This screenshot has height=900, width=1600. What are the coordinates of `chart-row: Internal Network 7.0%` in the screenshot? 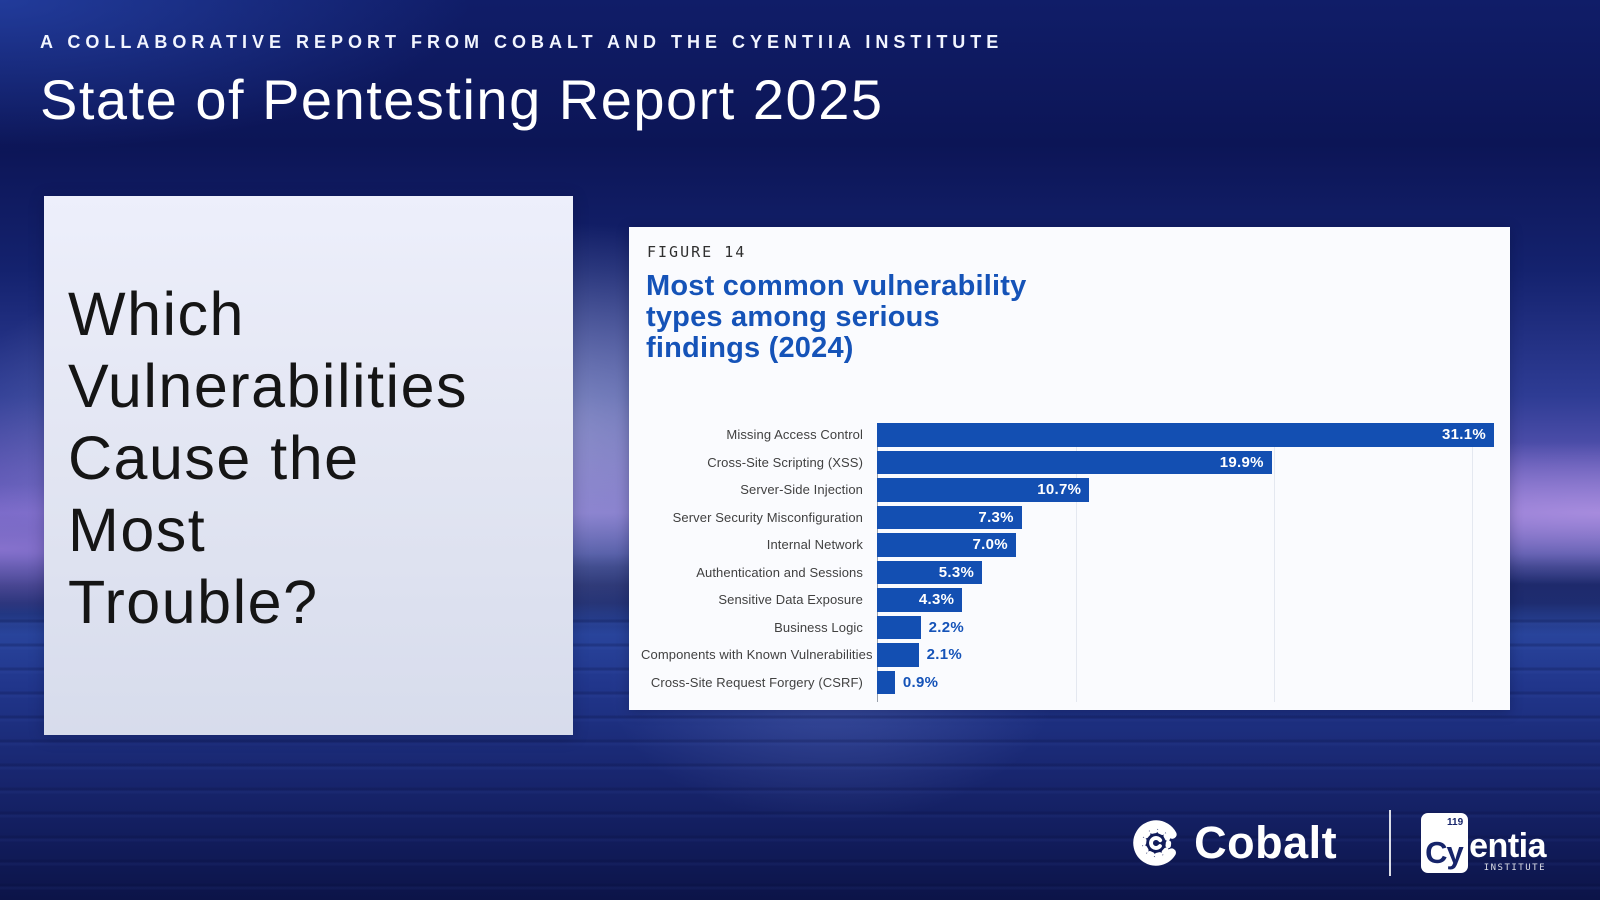 It's located at (1067, 545).